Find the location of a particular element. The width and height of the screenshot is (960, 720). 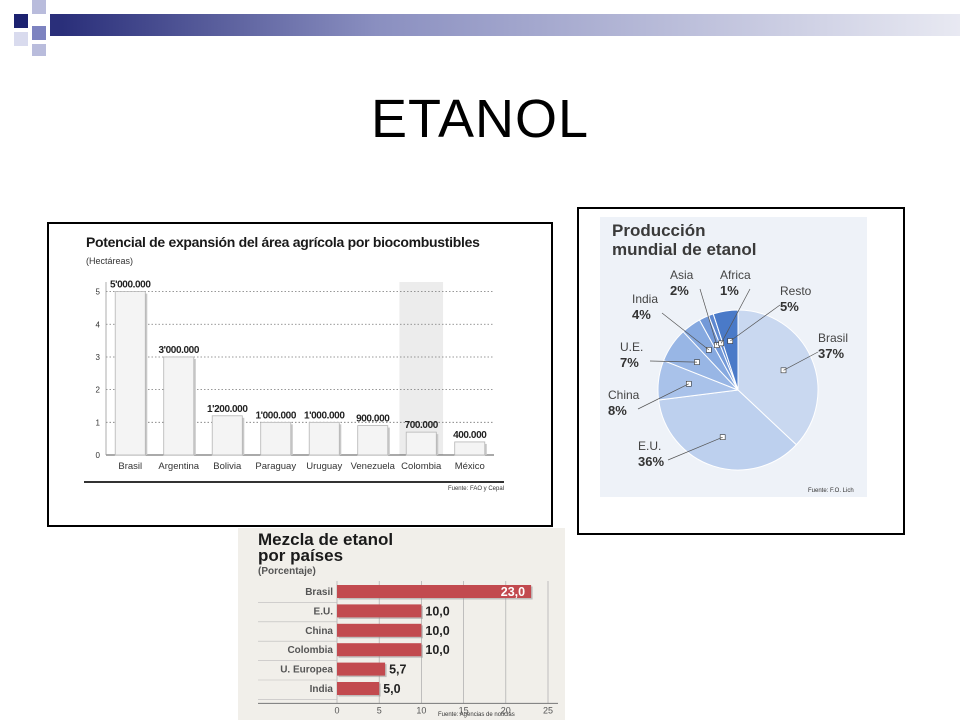

slice-value-label: 4% is located at coordinates (641, 314).